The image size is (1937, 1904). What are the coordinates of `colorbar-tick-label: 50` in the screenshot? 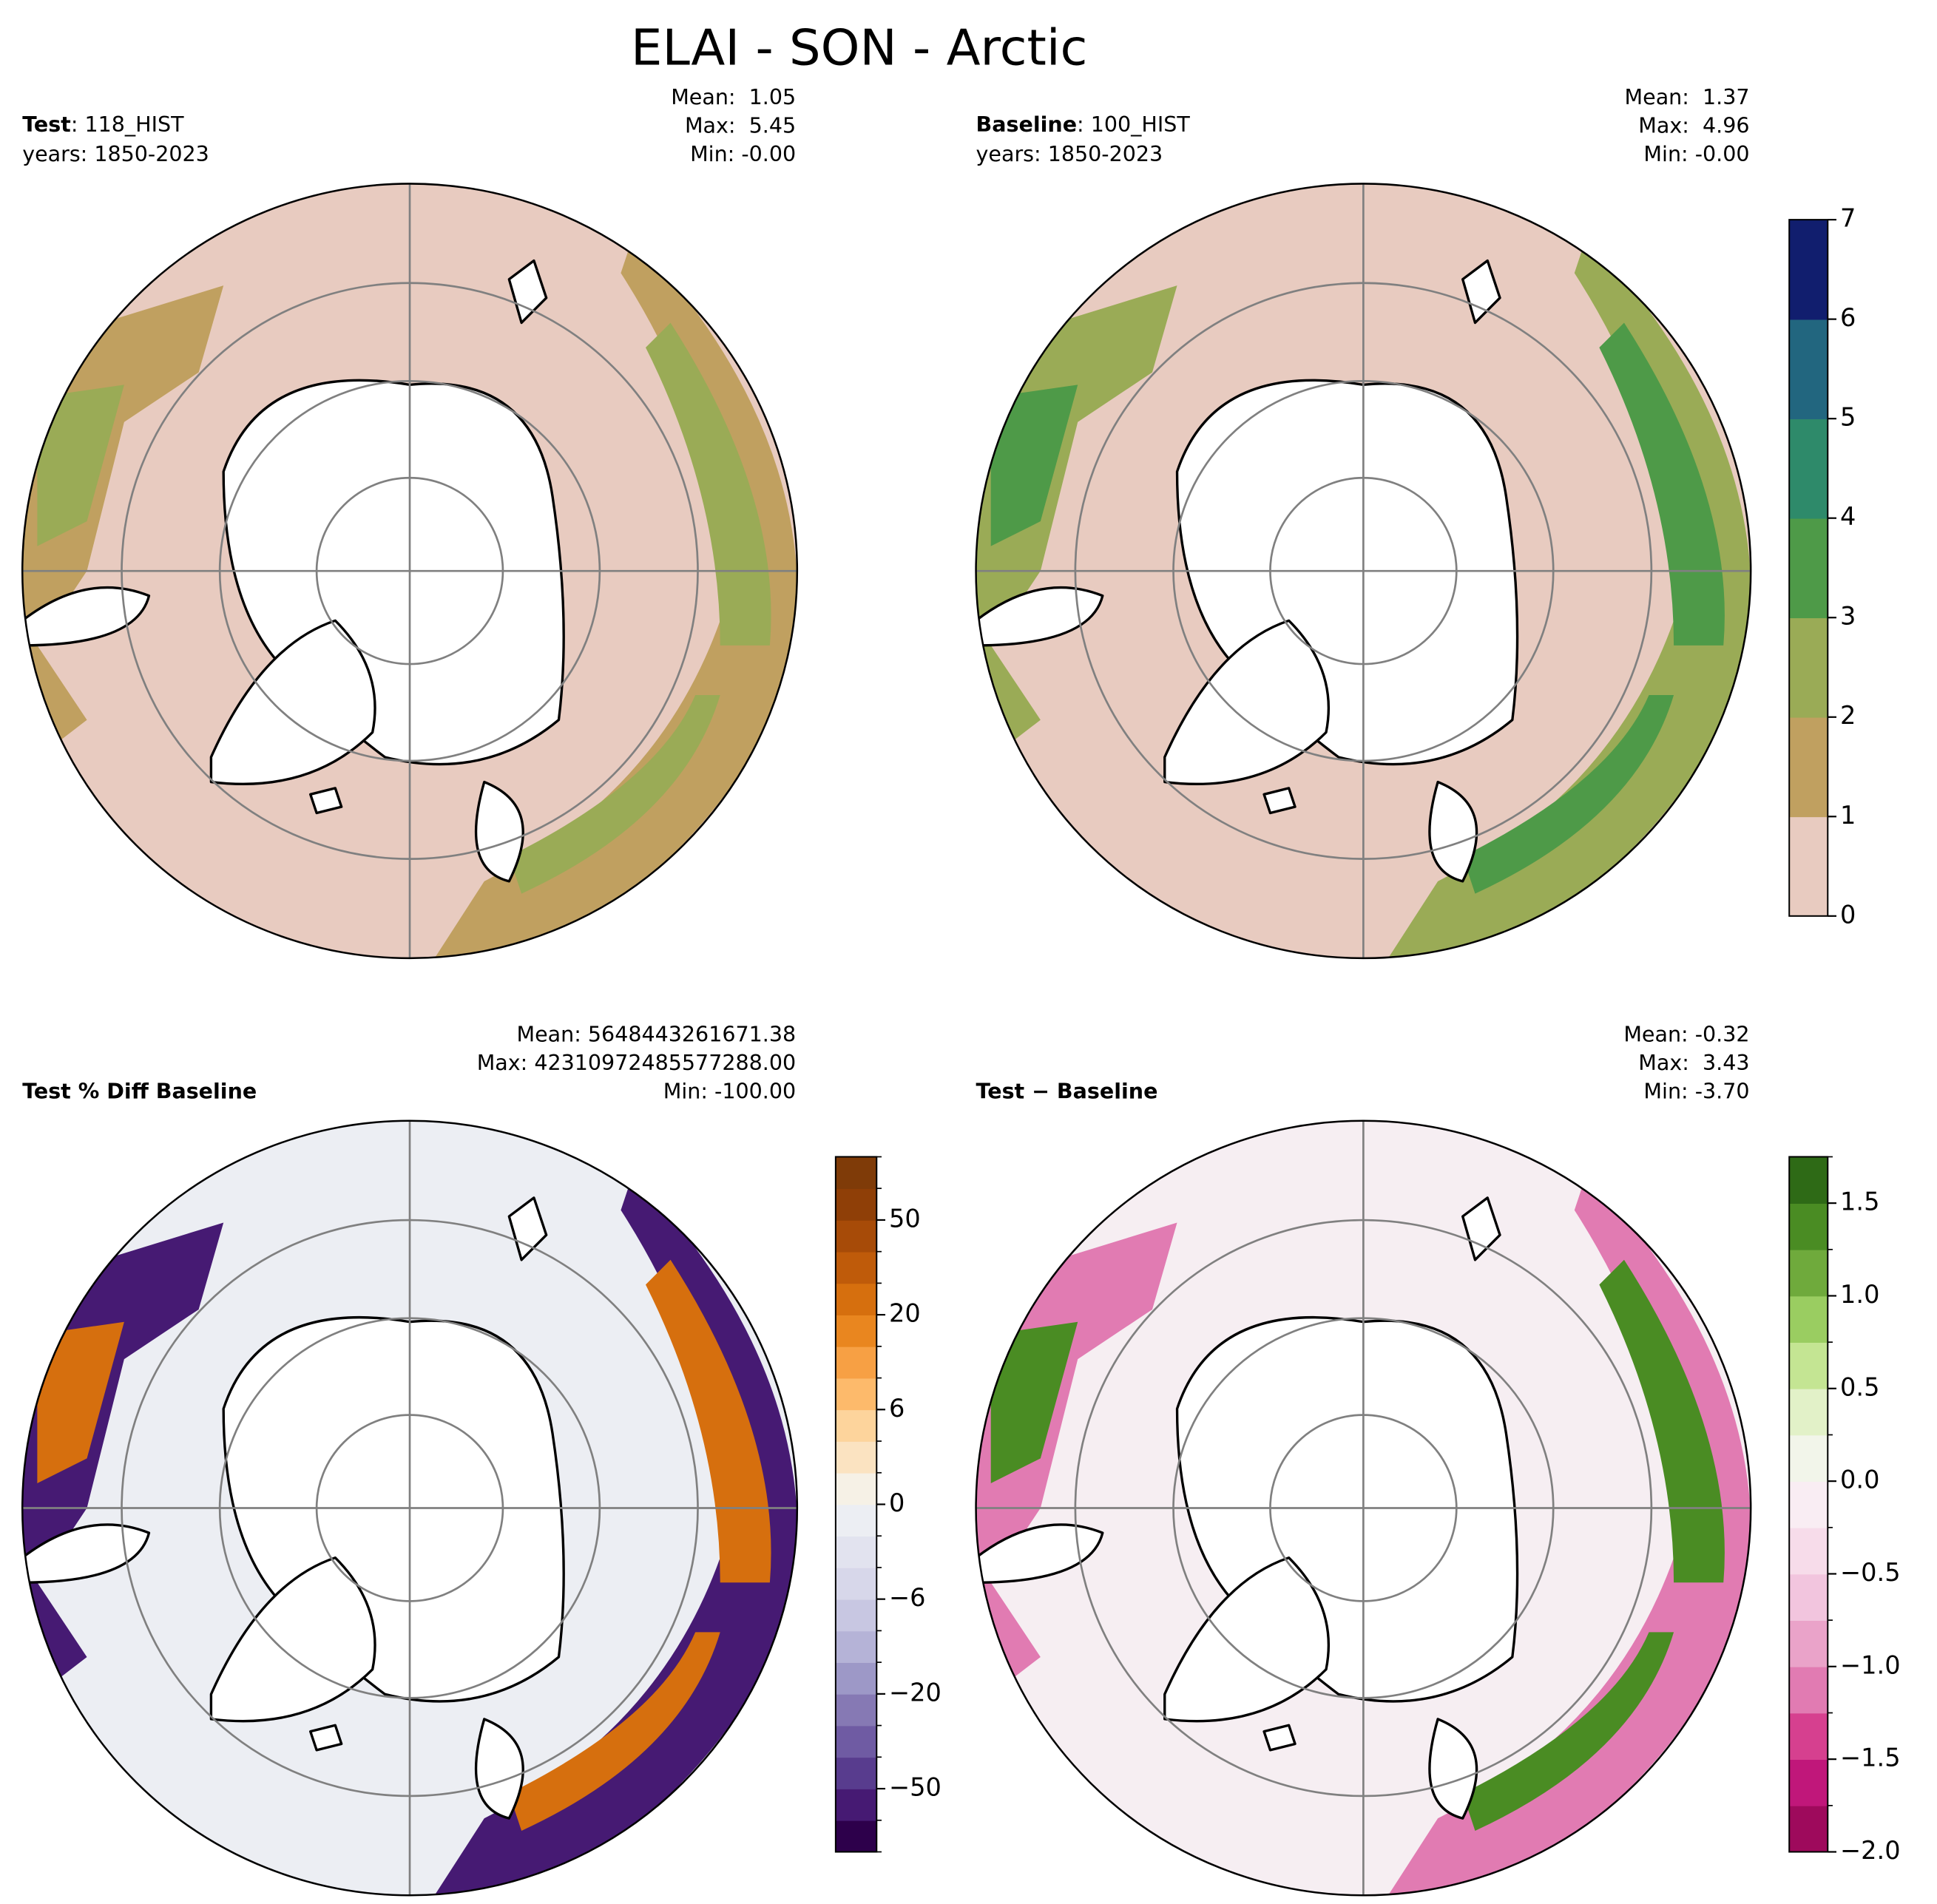 It's located at (905, 1218).